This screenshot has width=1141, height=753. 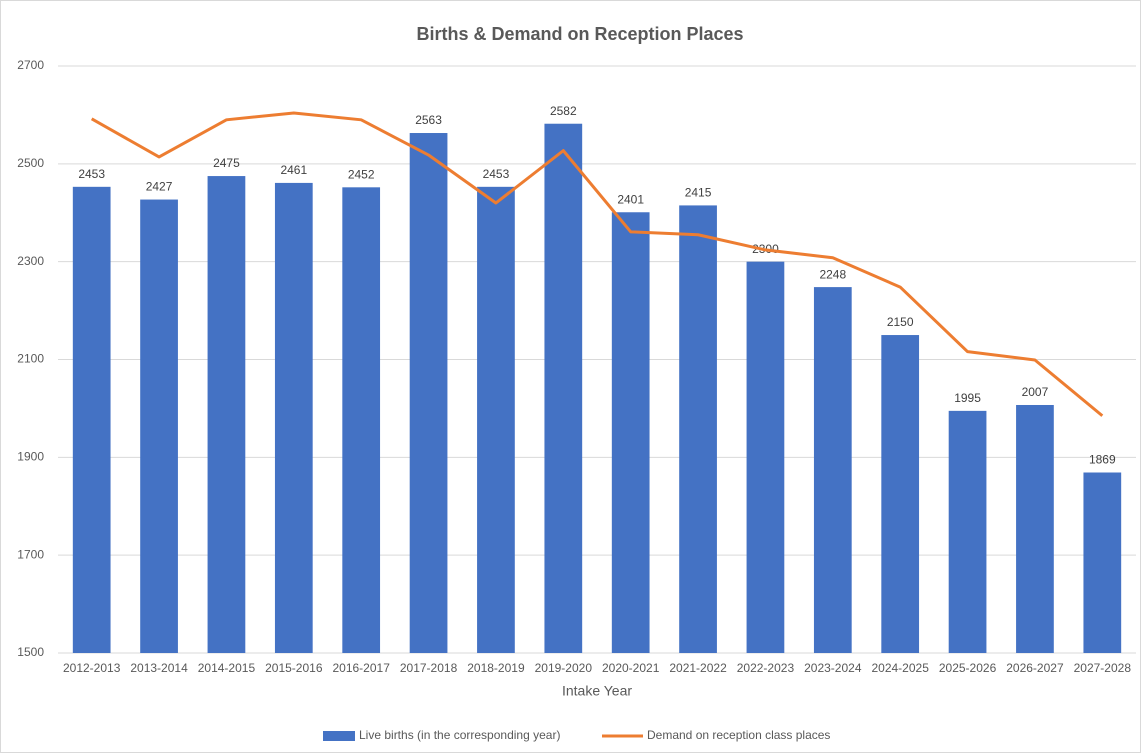 What do you see at coordinates (459, 735) in the screenshot?
I see `legend-label: Live births (in the corresponding year)` at bounding box center [459, 735].